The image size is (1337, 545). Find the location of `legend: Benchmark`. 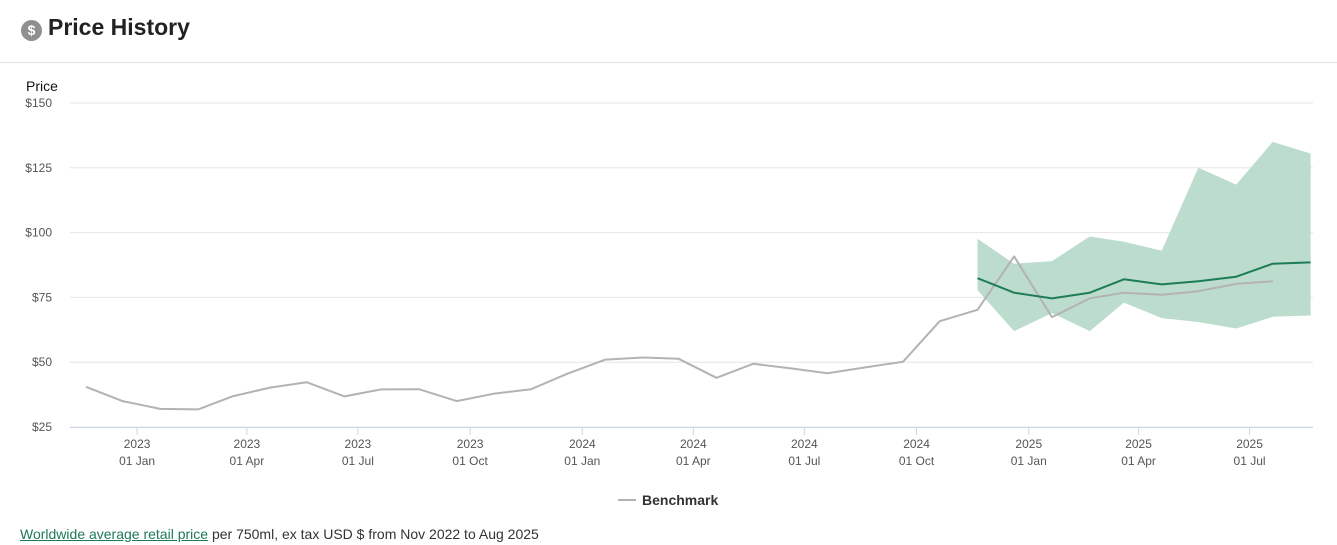

legend: Benchmark is located at coordinates (668, 500).